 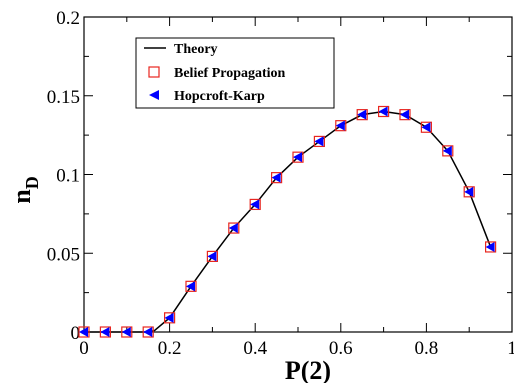 I want to click on x-tick-label: 0.2, so click(x=170, y=348).